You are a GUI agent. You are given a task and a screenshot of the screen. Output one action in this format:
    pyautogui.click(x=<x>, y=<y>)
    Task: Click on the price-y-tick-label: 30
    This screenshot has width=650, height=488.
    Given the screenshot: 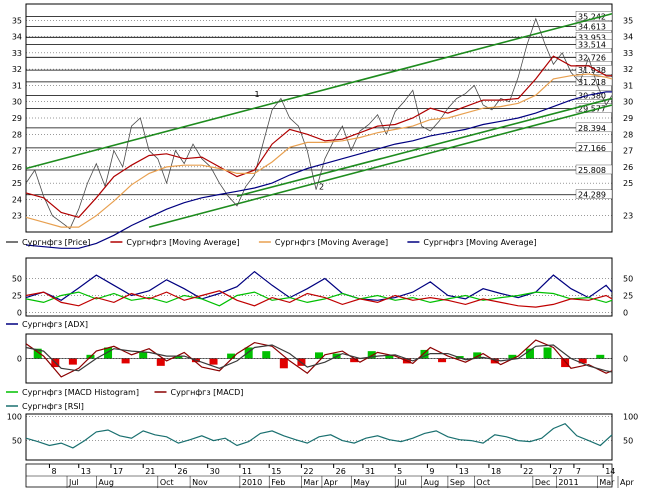 What is the action you would take?
    pyautogui.click(x=17, y=102)
    